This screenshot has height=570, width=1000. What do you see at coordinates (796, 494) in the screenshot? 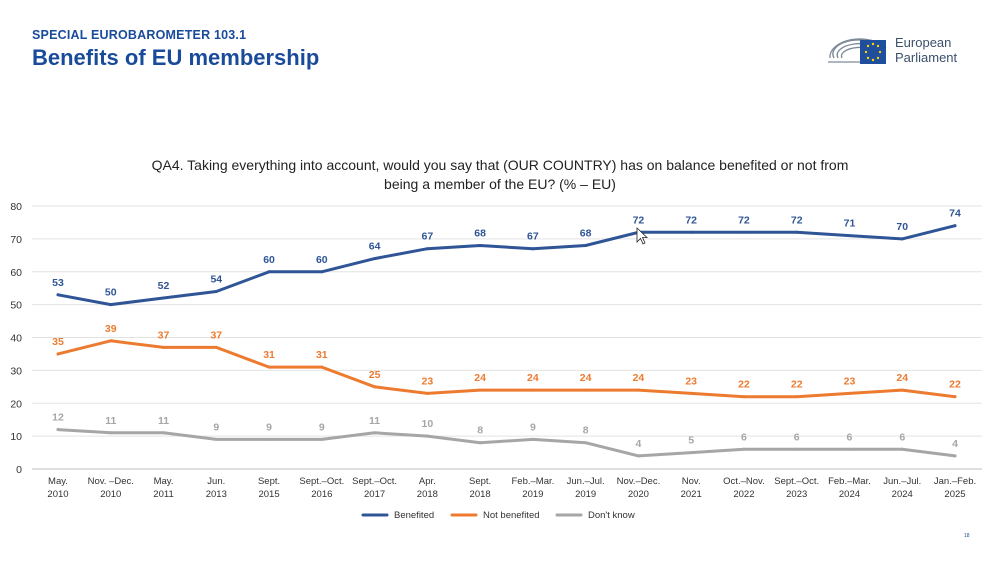
I see `x-tick-label-year: 2023` at bounding box center [796, 494].